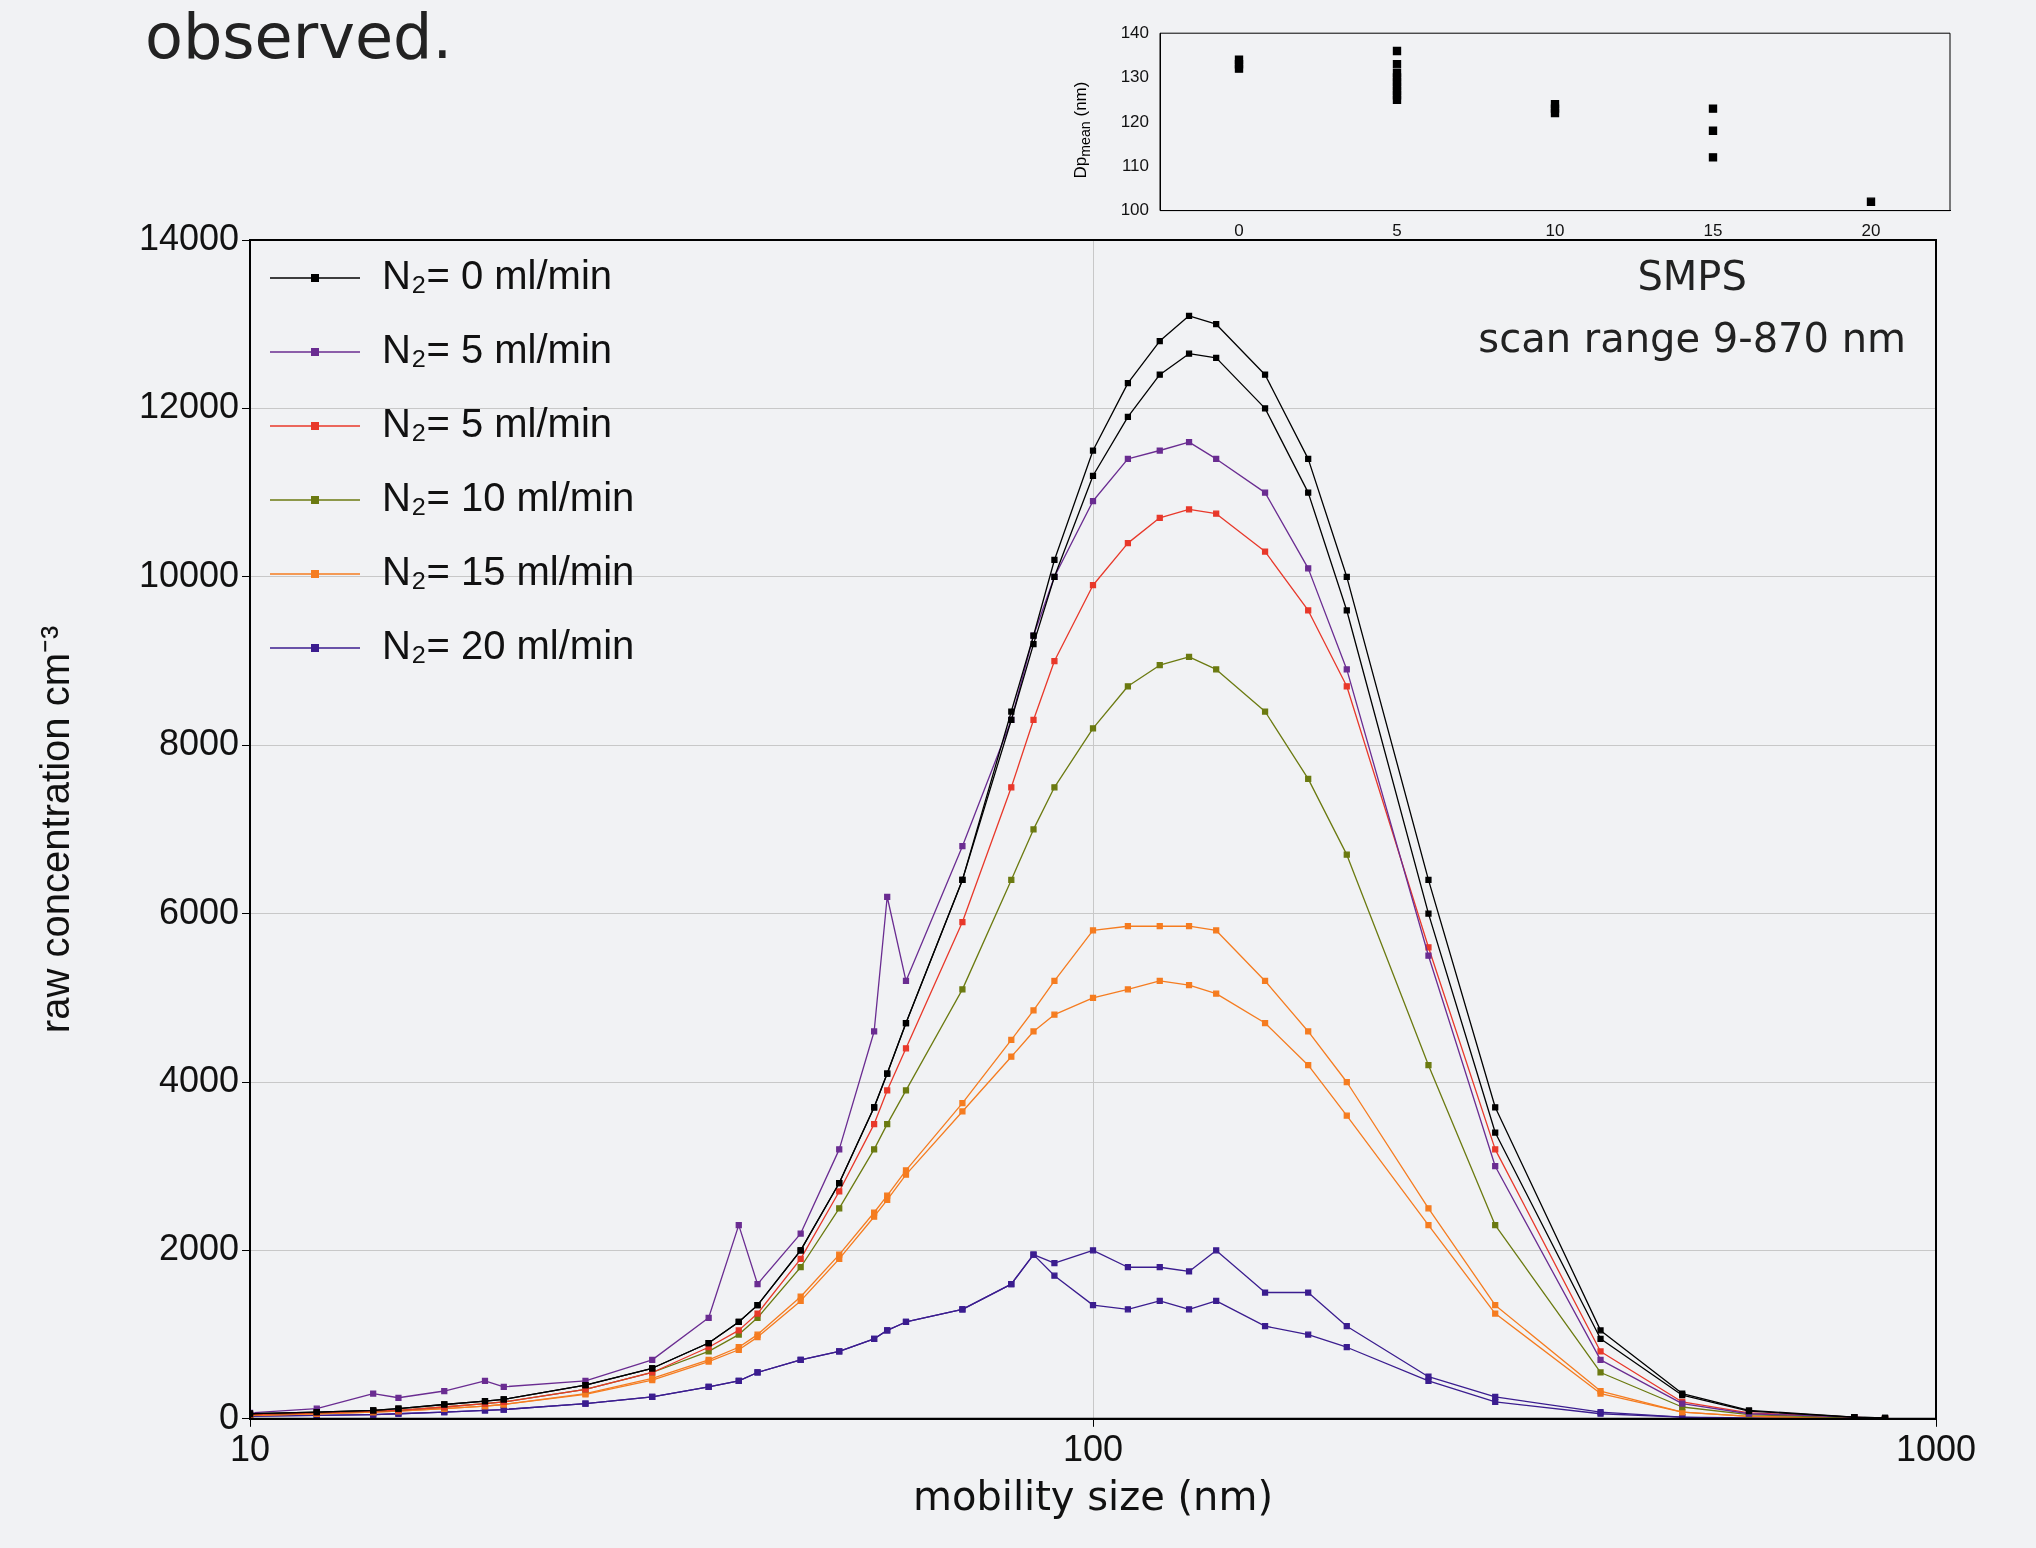 This screenshot has height=1548, width=2036. I want to click on y-tick-label: 100, so click(1134, 210).